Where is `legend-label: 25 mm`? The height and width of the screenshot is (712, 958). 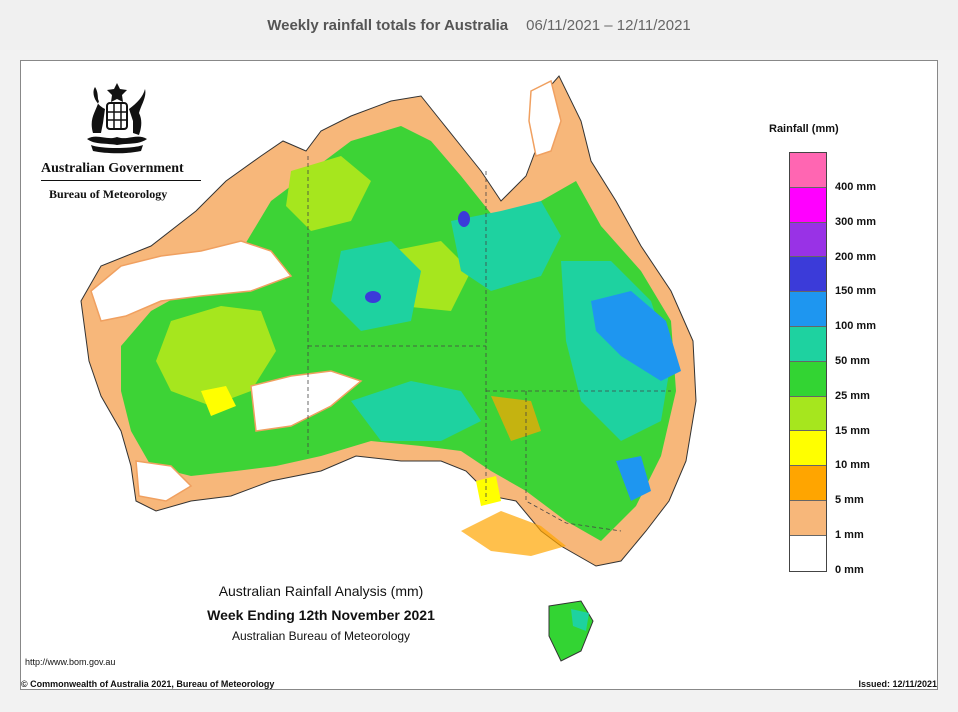 legend-label: 25 mm is located at coordinates (852, 395).